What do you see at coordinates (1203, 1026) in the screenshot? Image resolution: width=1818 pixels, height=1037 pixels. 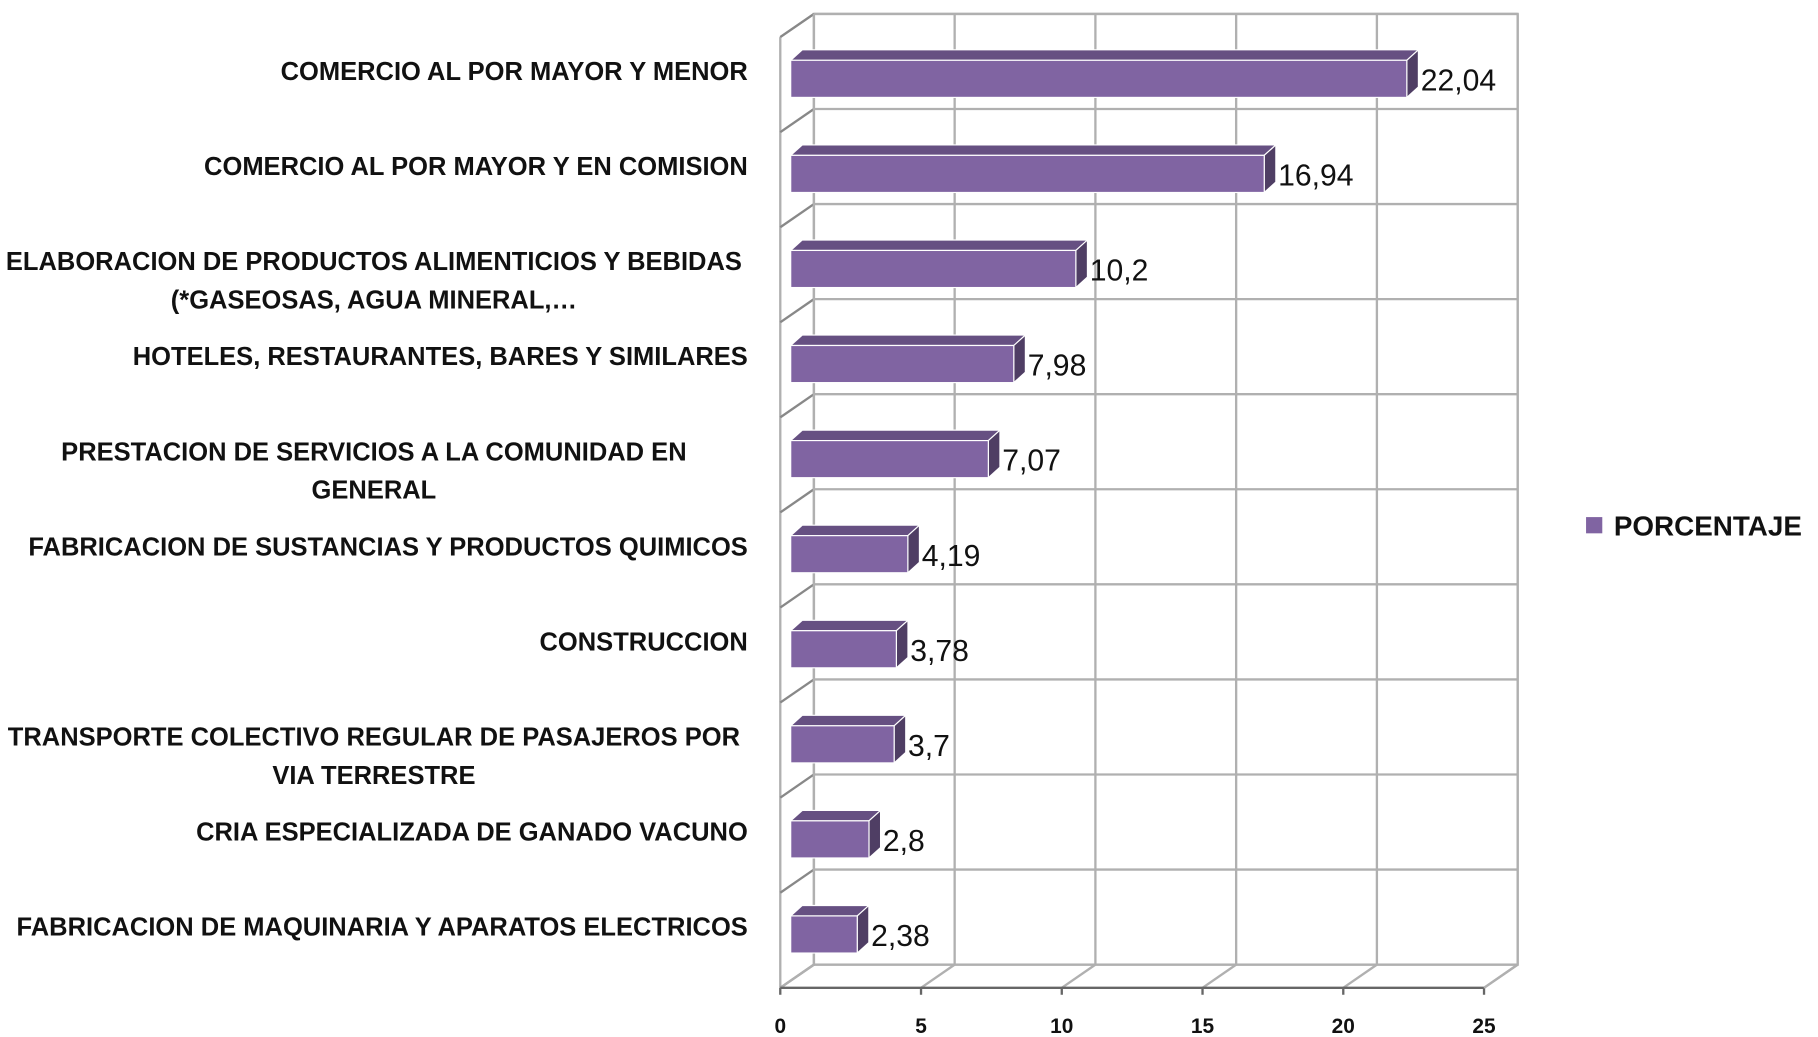 I see `x-tick-label: 15` at bounding box center [1203, 1026].